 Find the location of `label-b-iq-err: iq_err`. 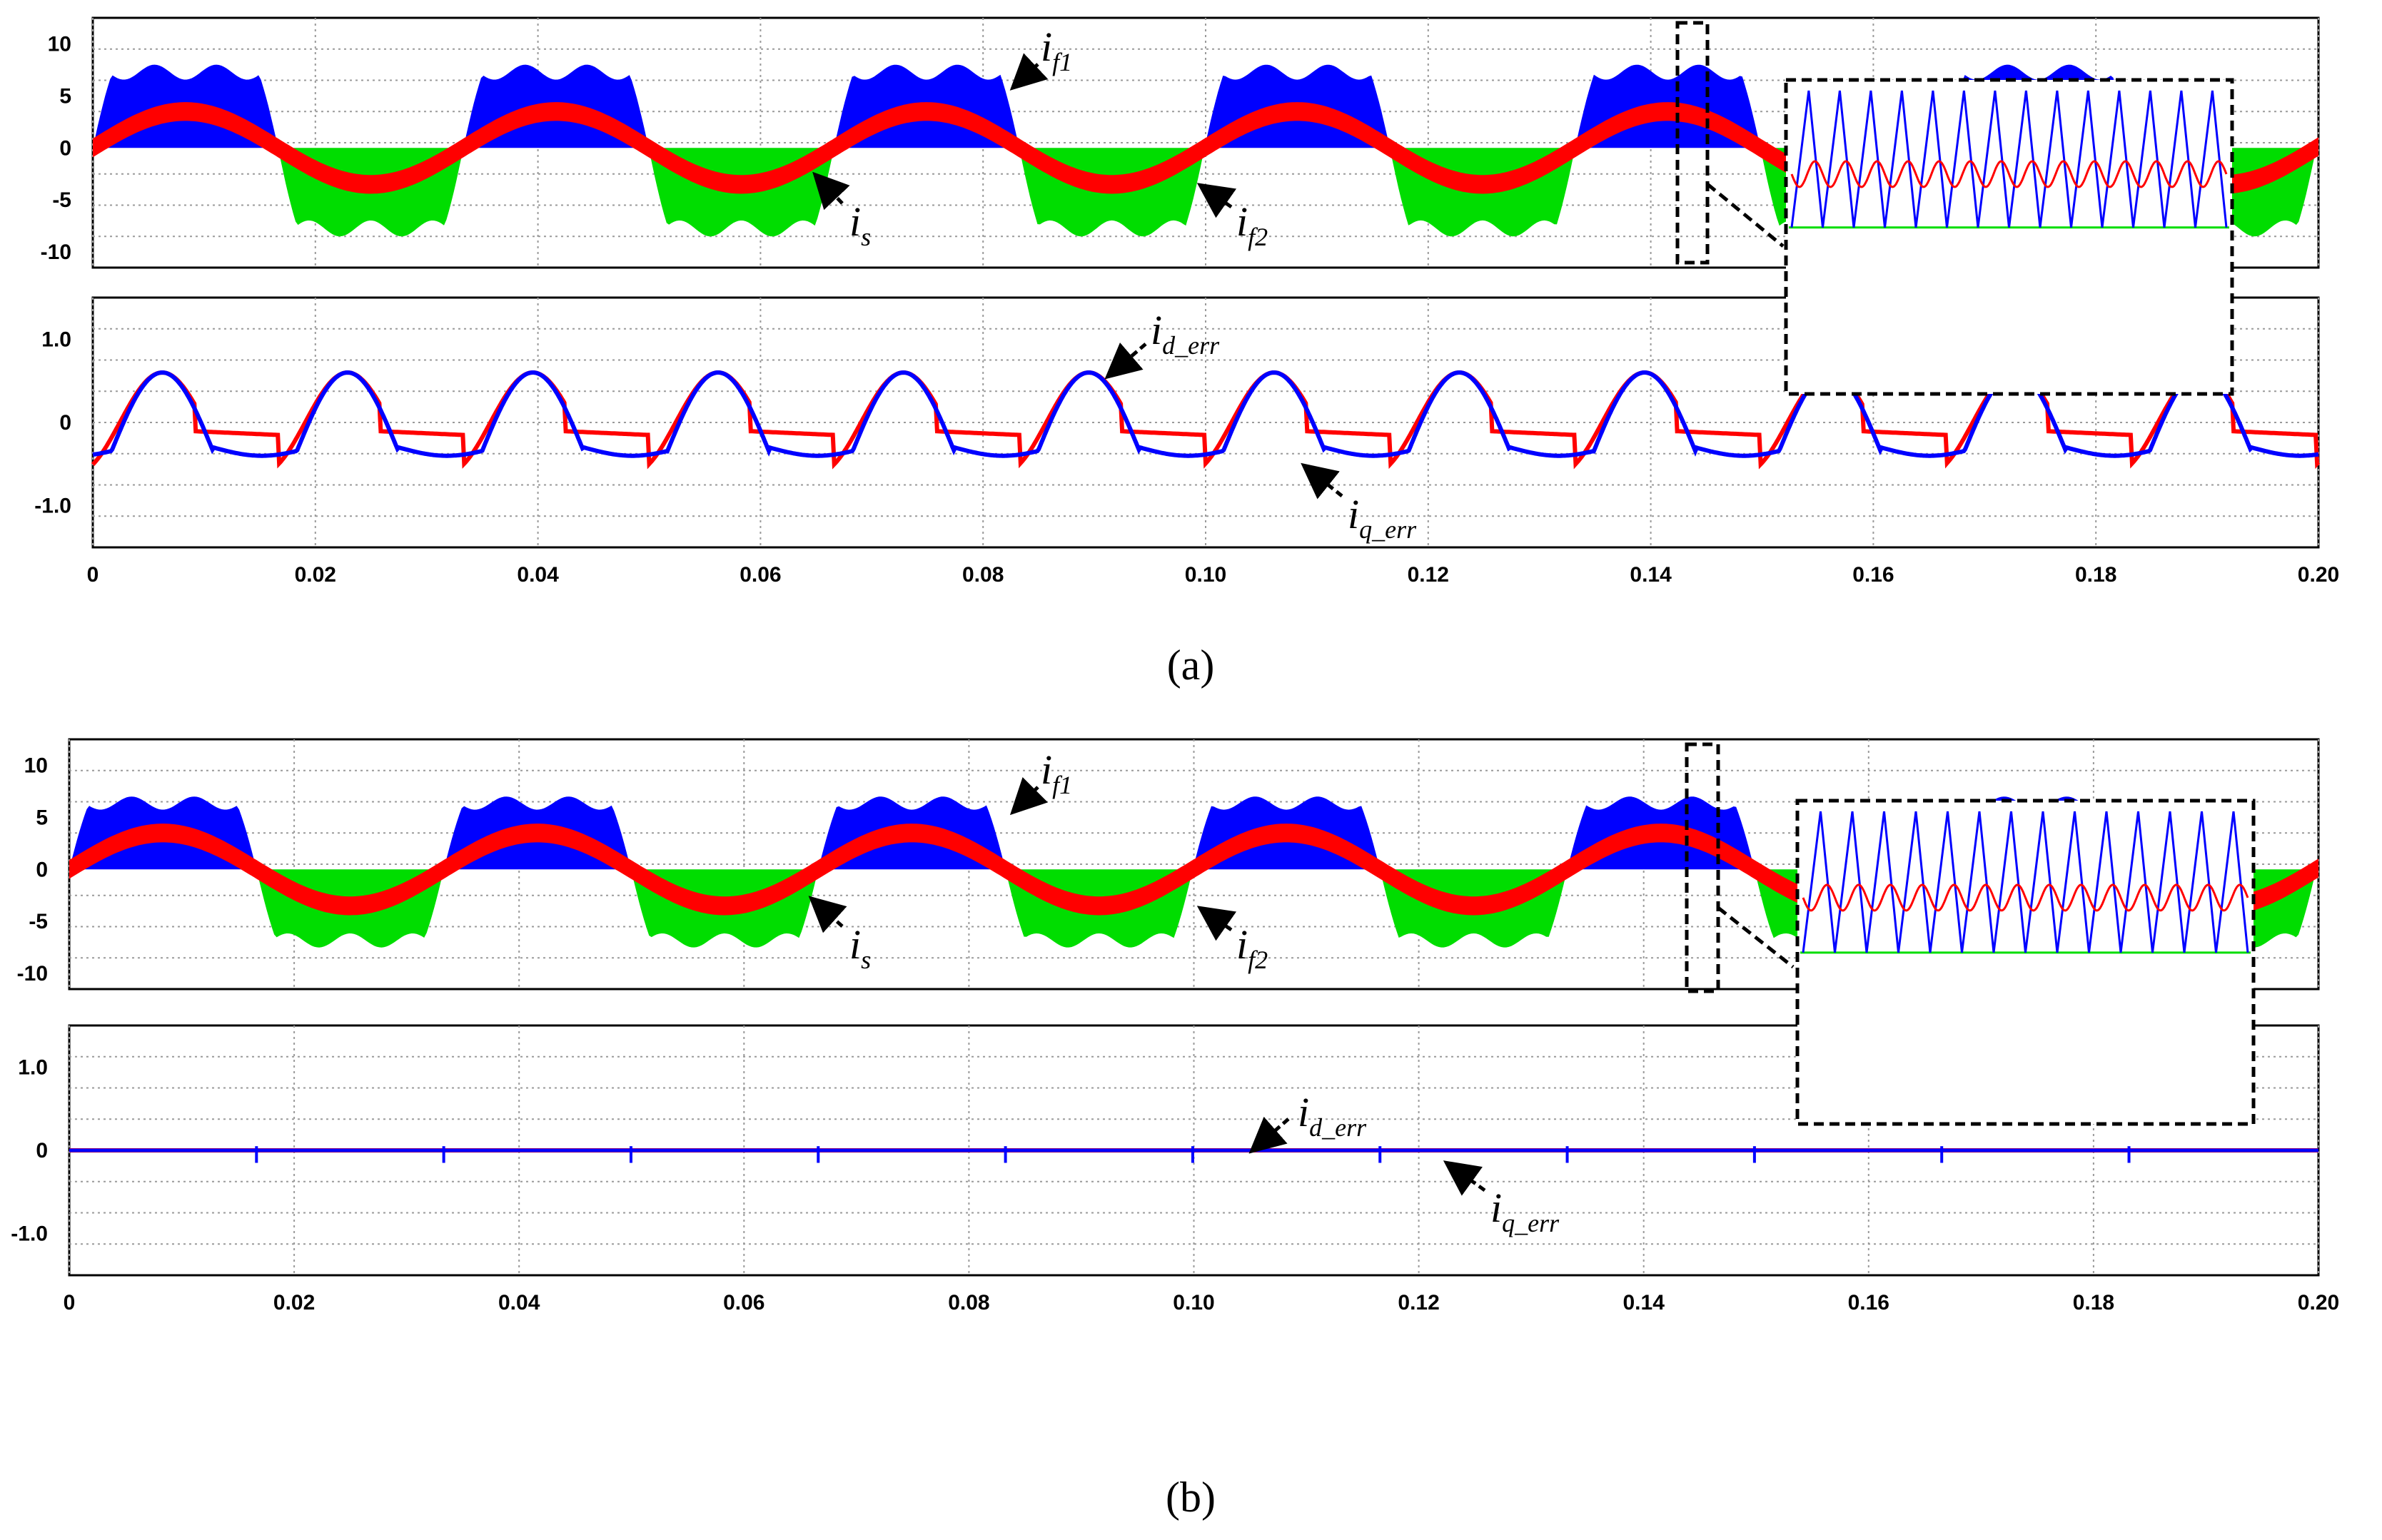

label-b-iq-err: iq_err is located at coordinates (1502, 1198).